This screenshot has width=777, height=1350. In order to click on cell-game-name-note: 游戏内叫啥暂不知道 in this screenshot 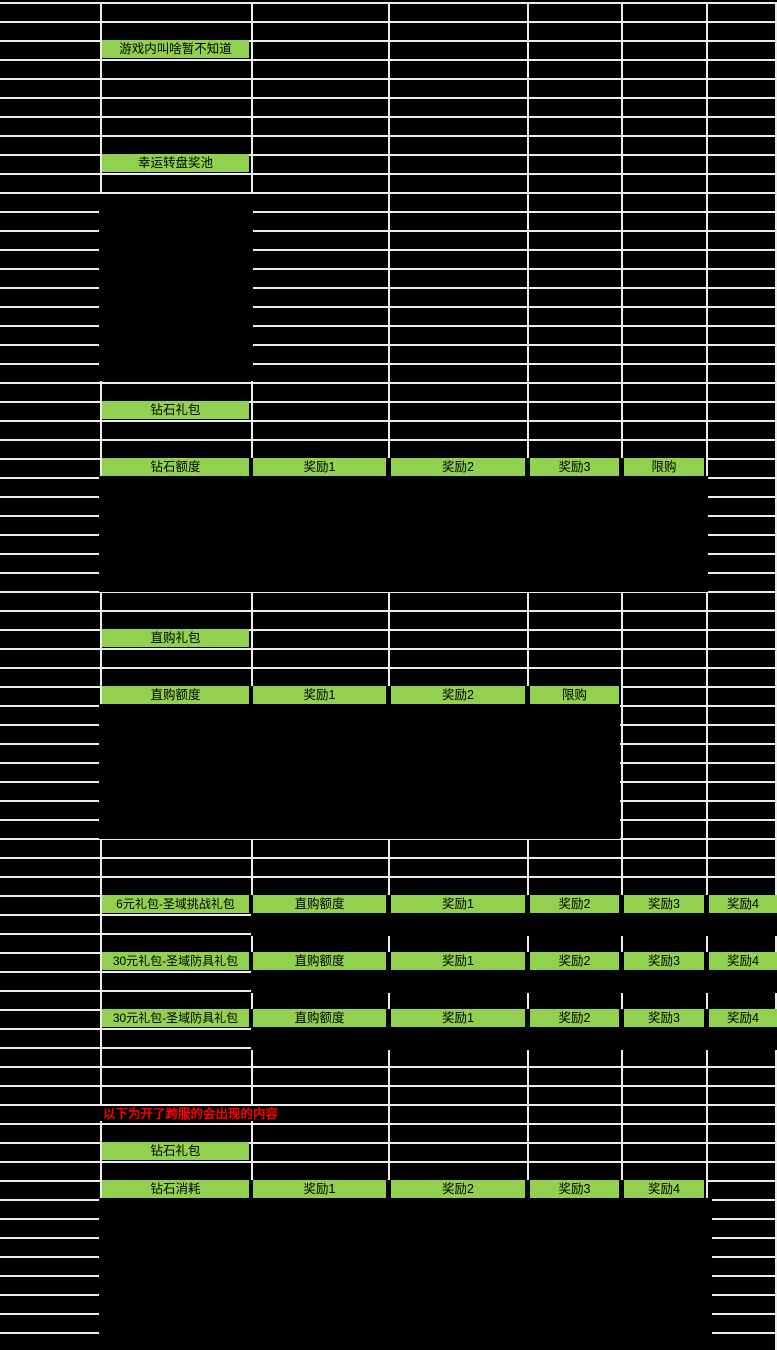, I will do `click(175, 49)`.